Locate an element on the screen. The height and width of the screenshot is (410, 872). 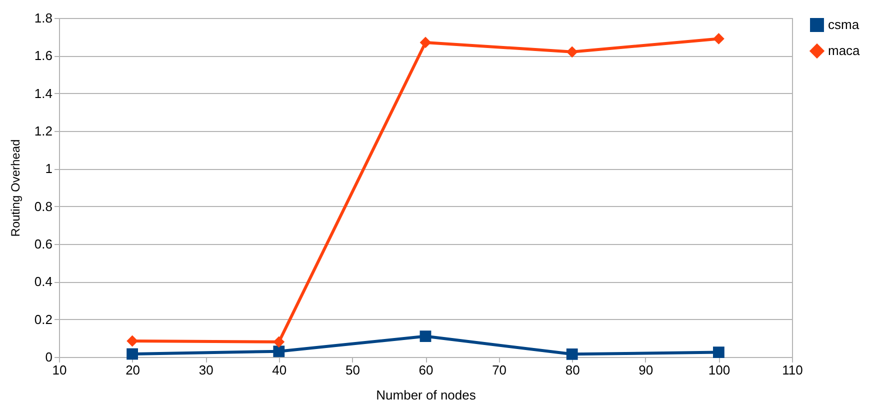
x-tick-label: 110 is located at coordinates (792, 370).